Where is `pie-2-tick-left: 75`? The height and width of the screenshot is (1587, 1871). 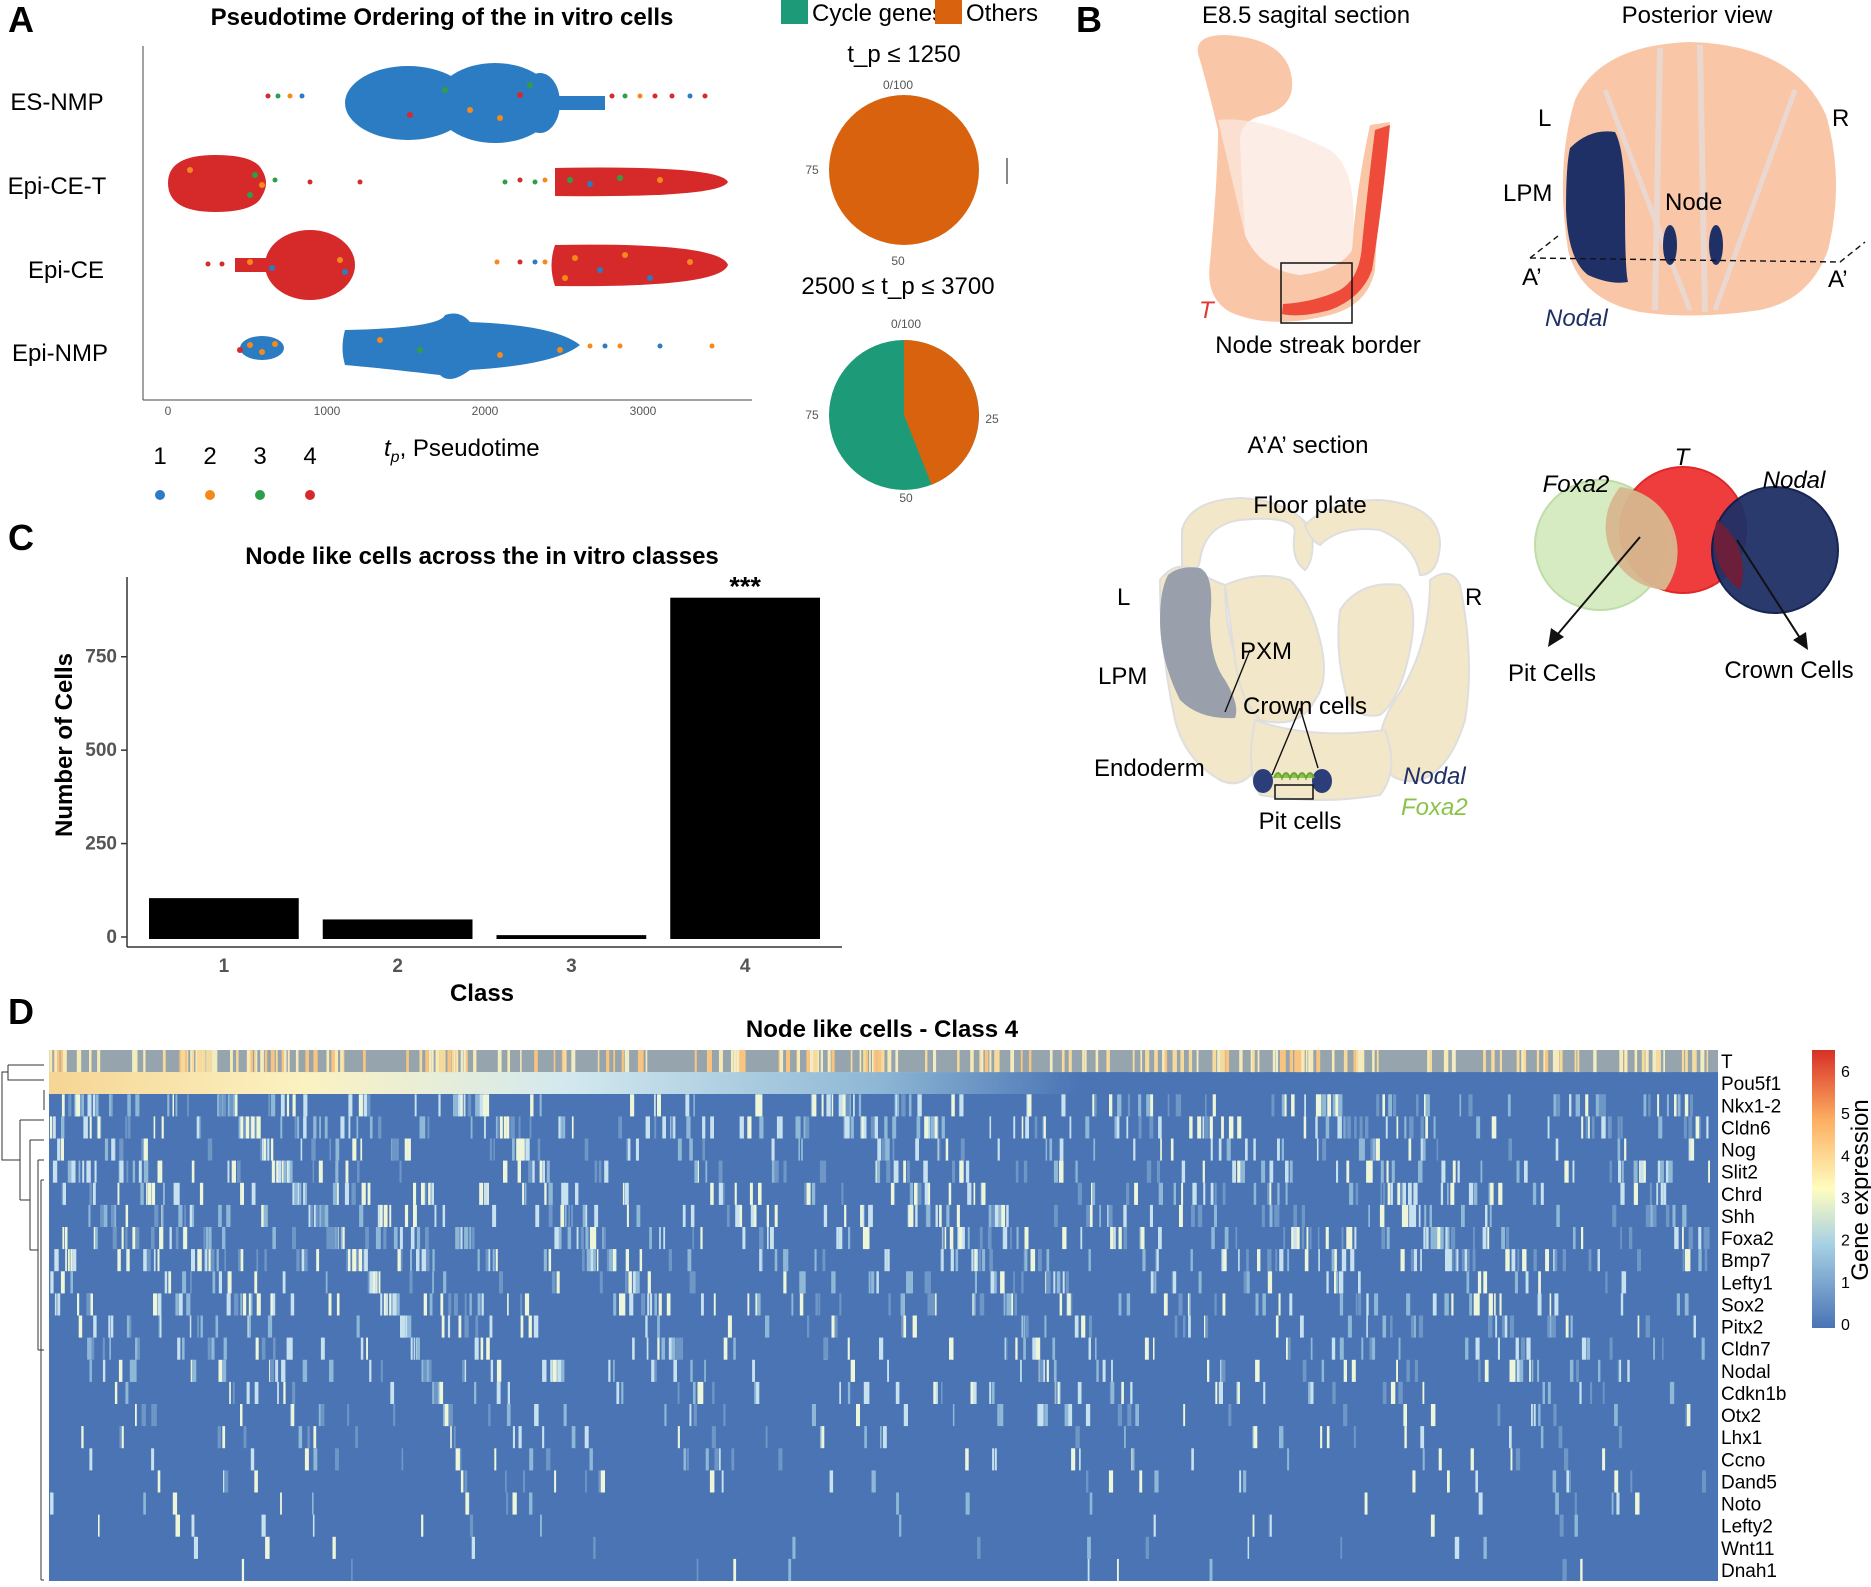 pie-2-tick-left: 75 is located at coordinates (812, 415).